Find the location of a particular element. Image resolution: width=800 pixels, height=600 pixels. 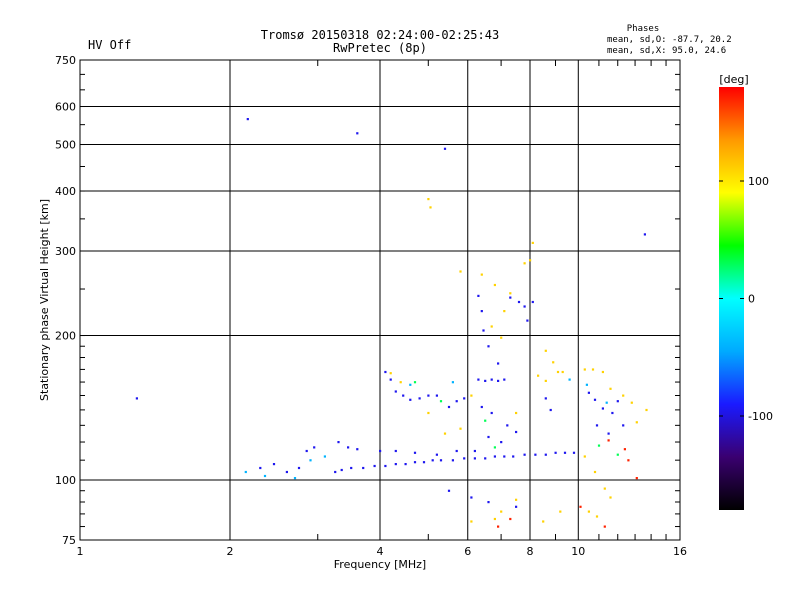

y-axis-label: Stationary phase Virtual Height [km] is located at coordinates (44, 300).